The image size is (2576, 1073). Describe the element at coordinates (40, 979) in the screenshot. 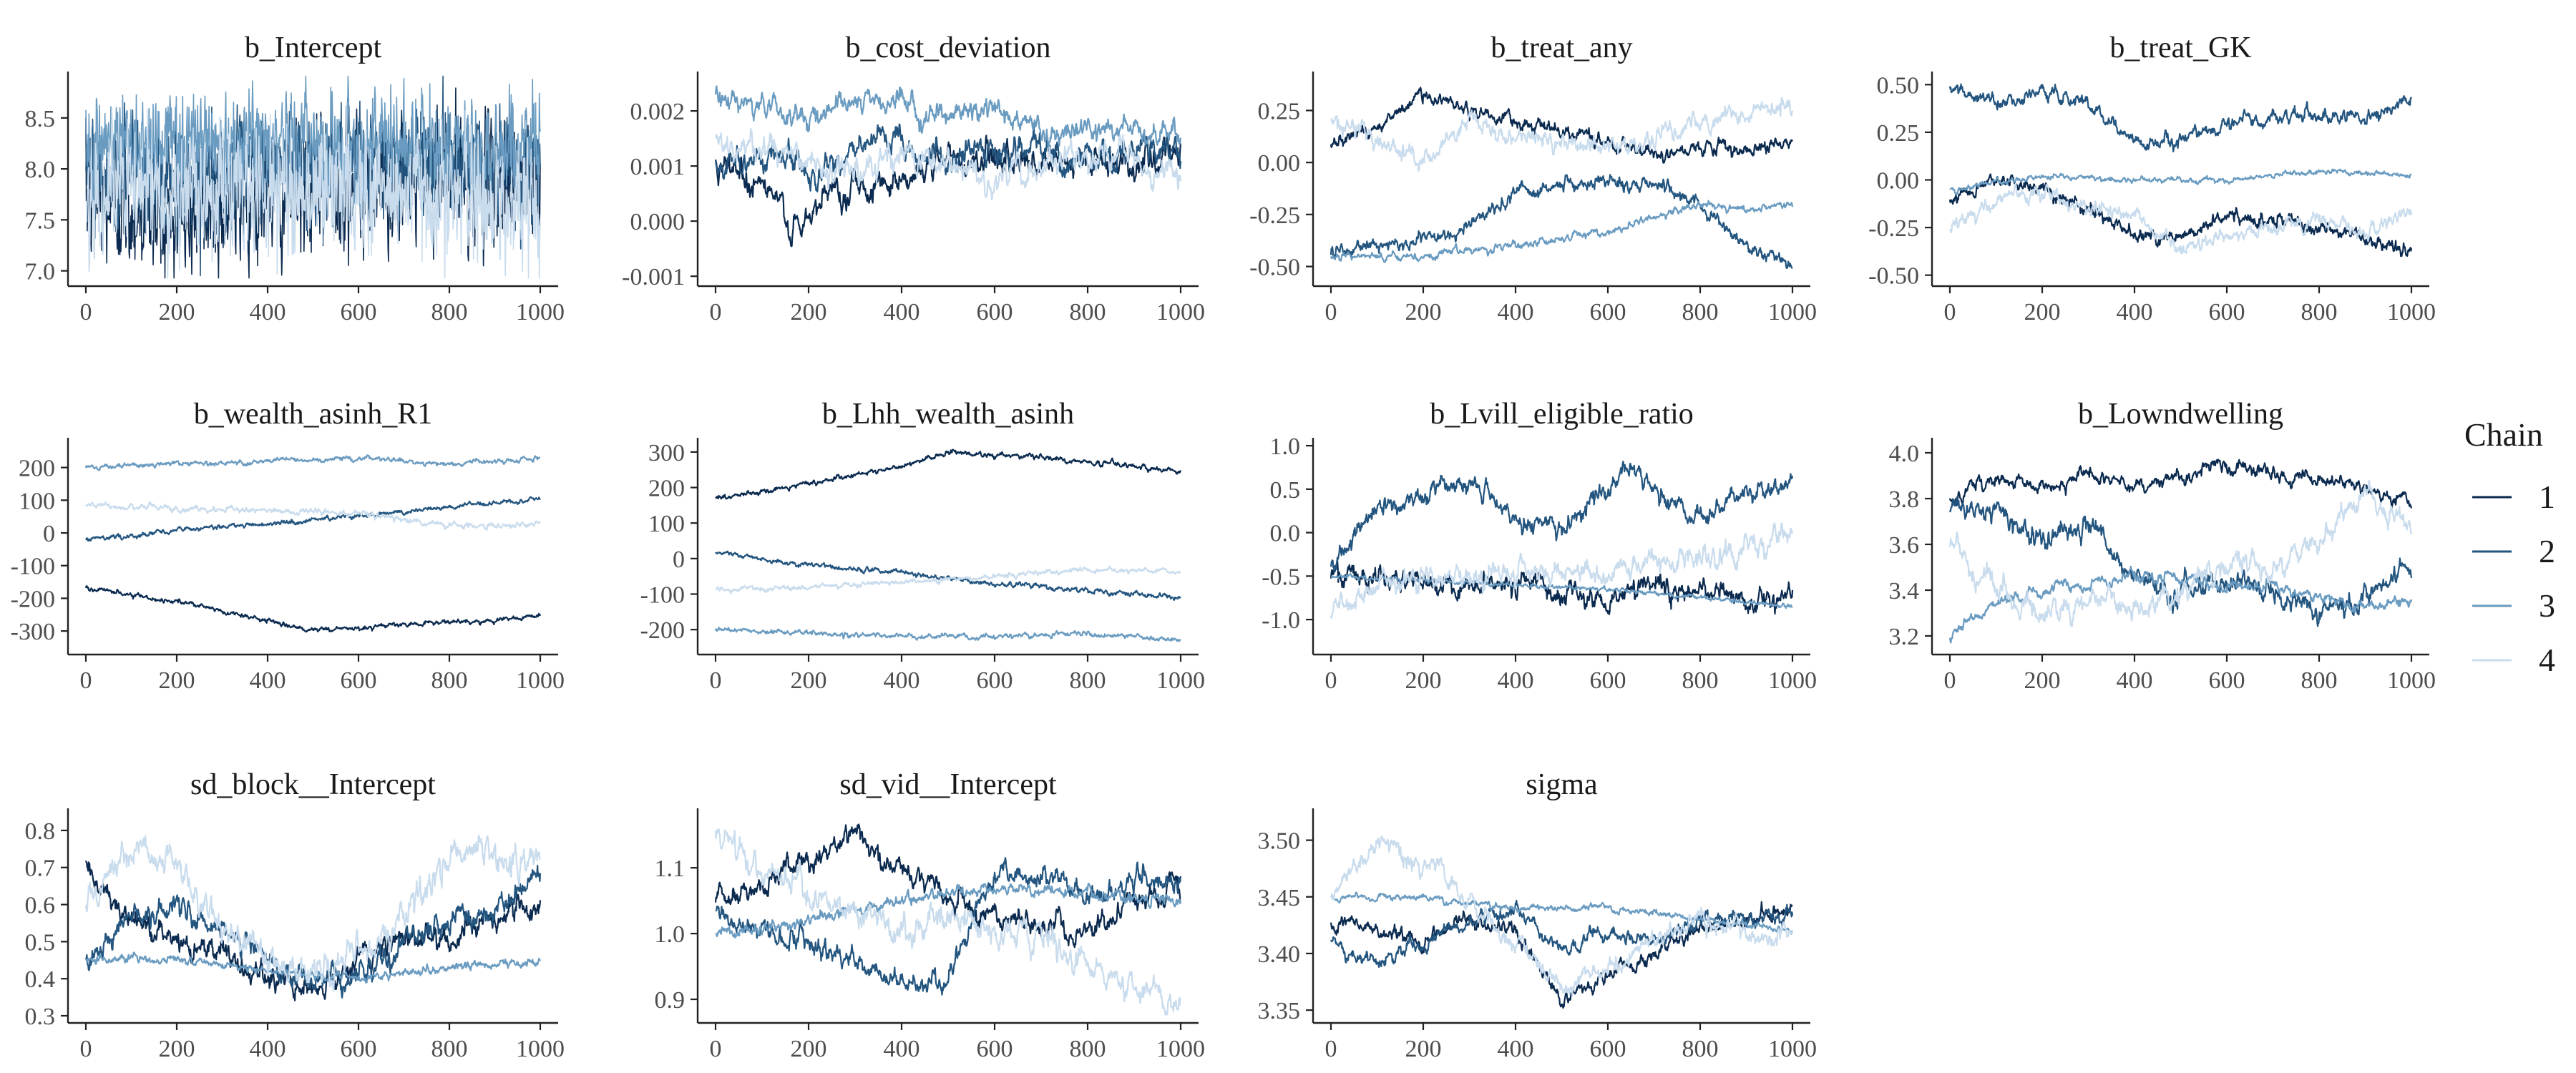

I see `y-tick-label: 0.4` at that location.